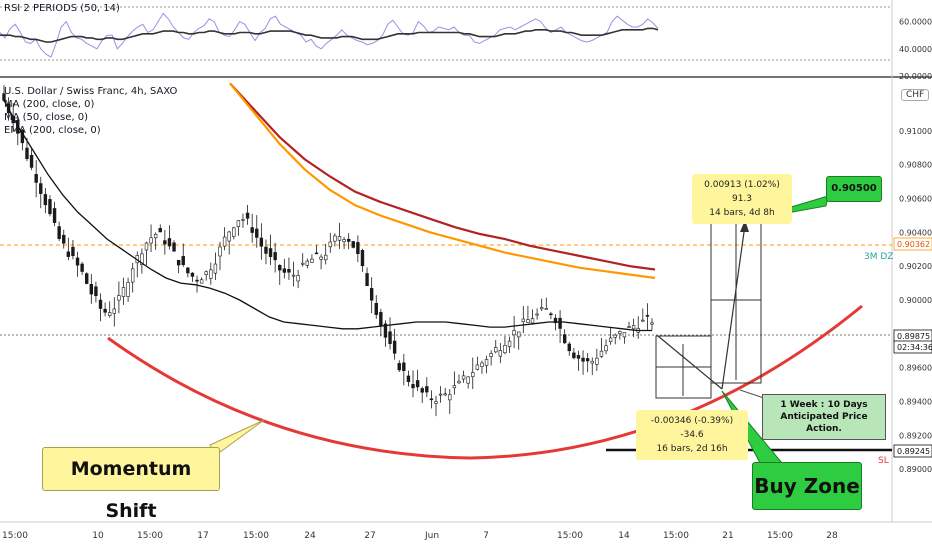 Image resolution: width=932 pixels, height=555 pixels. What do you see at coordinates (692, 428) in the screenshot?
I see `down-measure-line1: -0.00346 (-0.39%) -34.6` at bounding box center [692, 428].